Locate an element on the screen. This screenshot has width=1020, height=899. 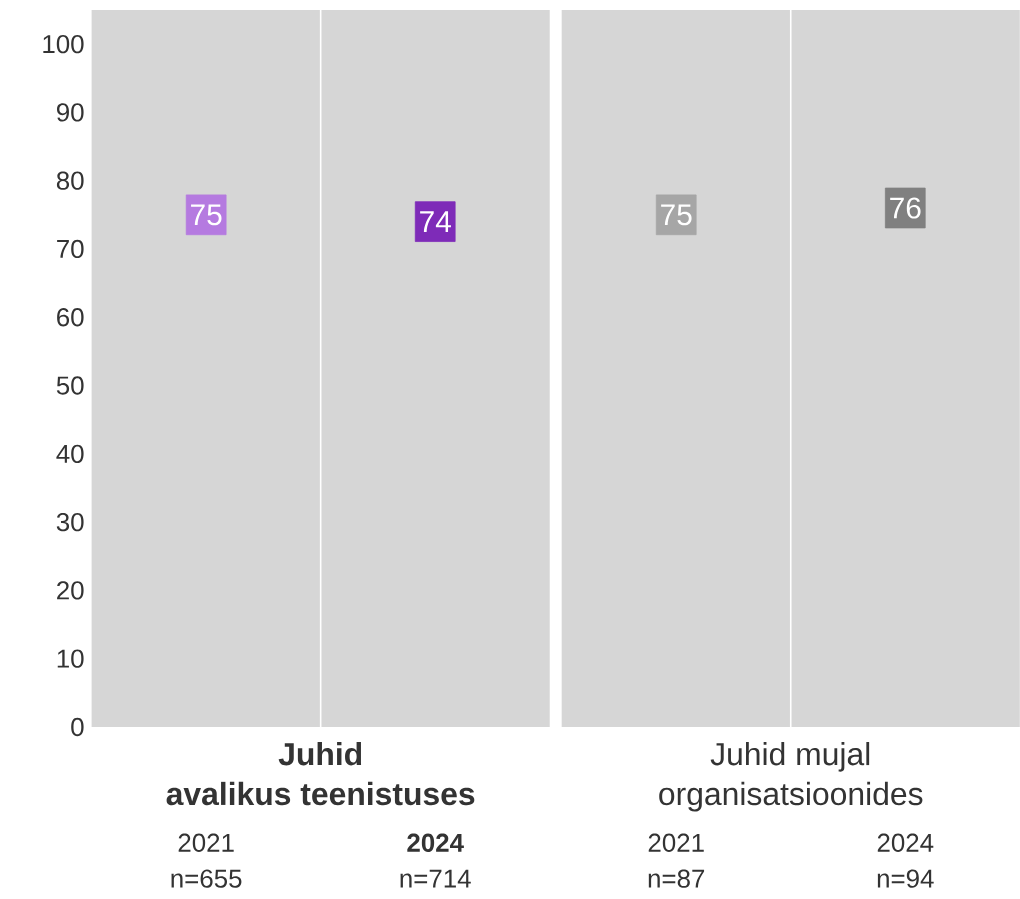
y-tick-label: 10 is located at coordinates (70, 658).